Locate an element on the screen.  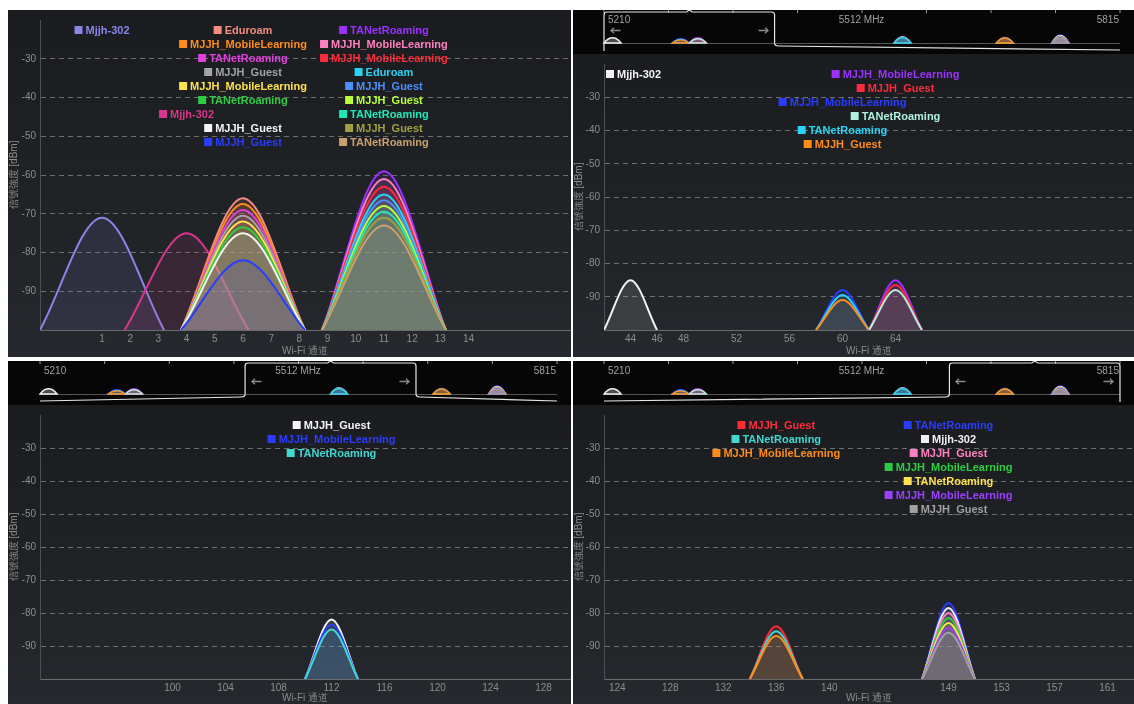
x-tick-label: 161 is located at coordinates (1108, 687).